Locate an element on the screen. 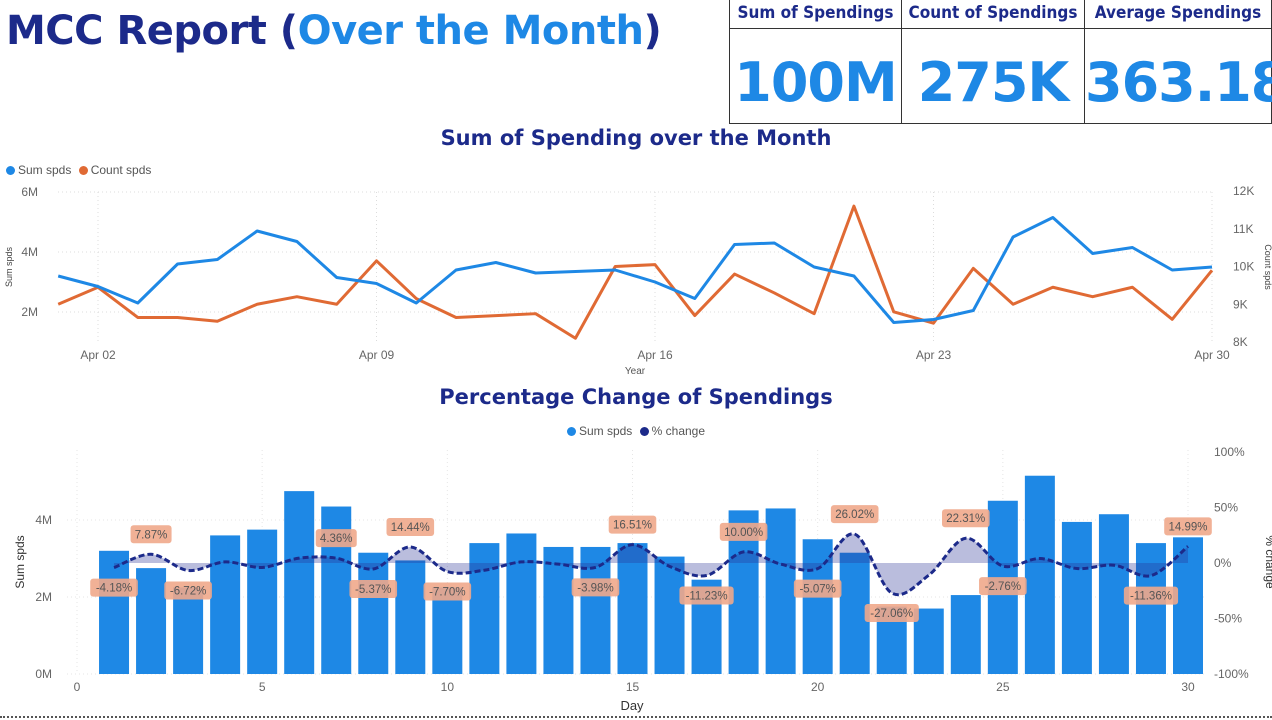  data-label: 16.51% is located at coordinates (632, 526).